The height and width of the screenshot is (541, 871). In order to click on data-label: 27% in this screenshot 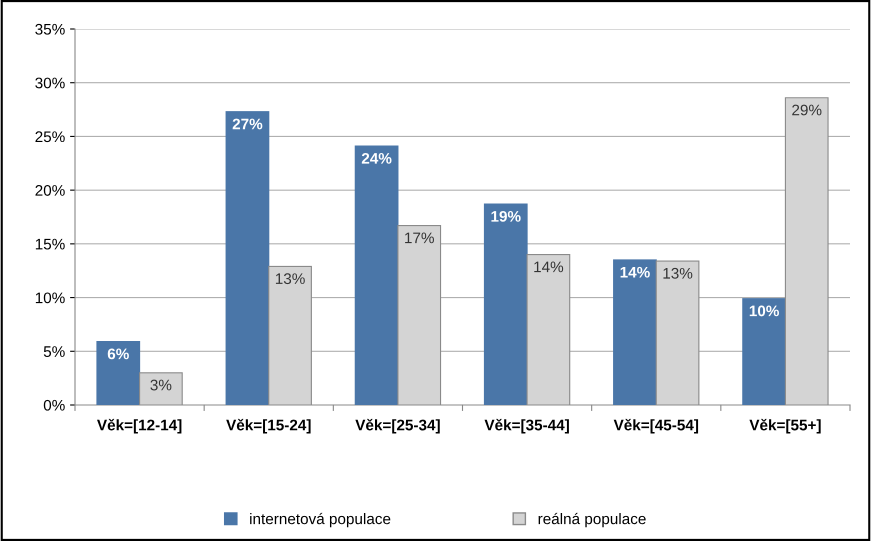, I will do `click(247, 124)`.